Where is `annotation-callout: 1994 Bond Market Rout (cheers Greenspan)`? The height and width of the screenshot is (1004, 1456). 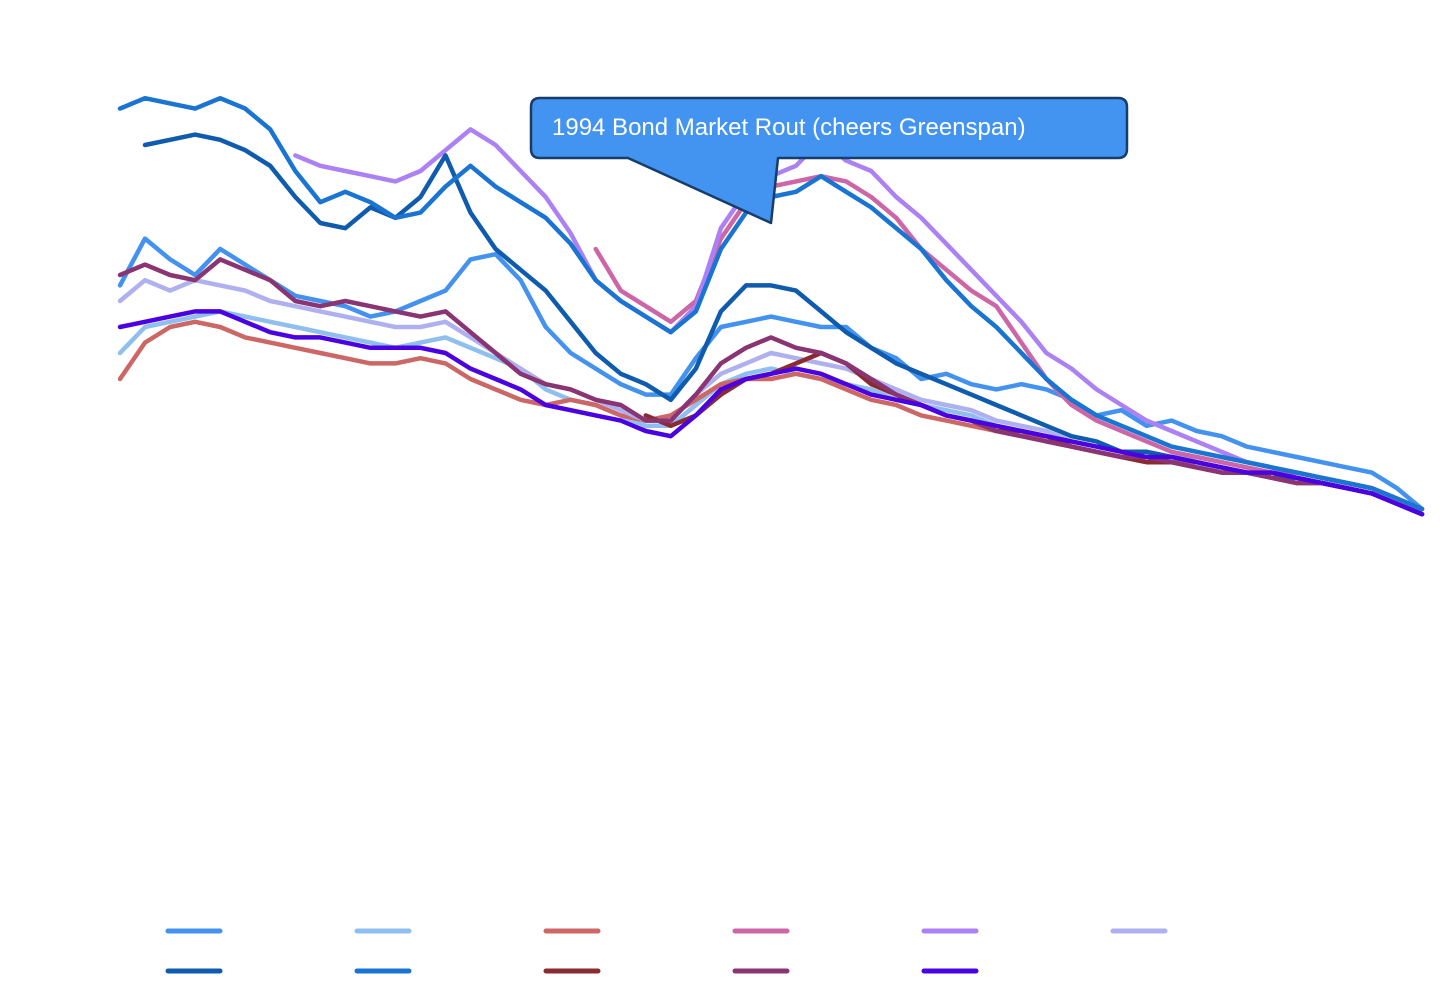
annotation-callout: 1994 Bond Market Rout (cheers Greenspan) is located at coordinates (829, 160).